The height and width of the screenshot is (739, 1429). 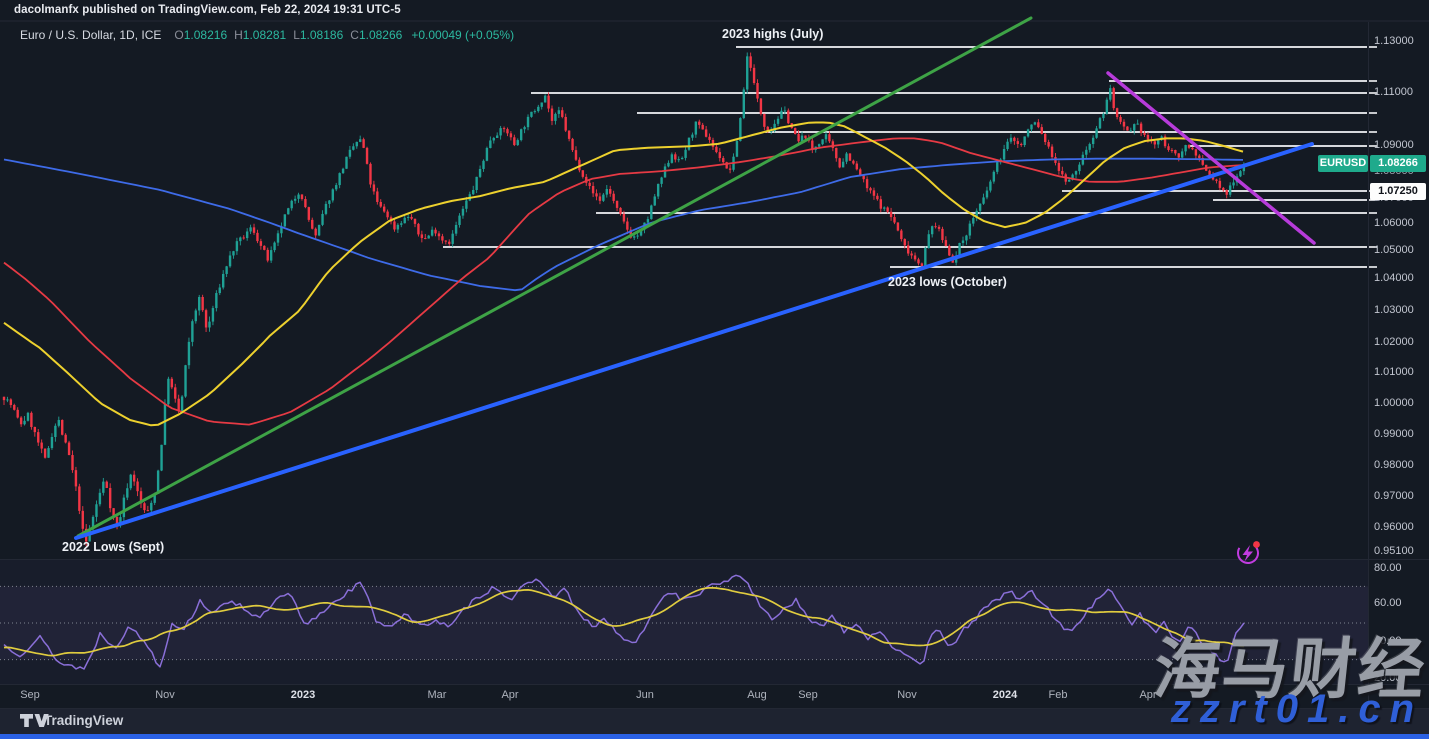 I want to click on price-axis-label: 1.05000, so click(x=1394, y=250).